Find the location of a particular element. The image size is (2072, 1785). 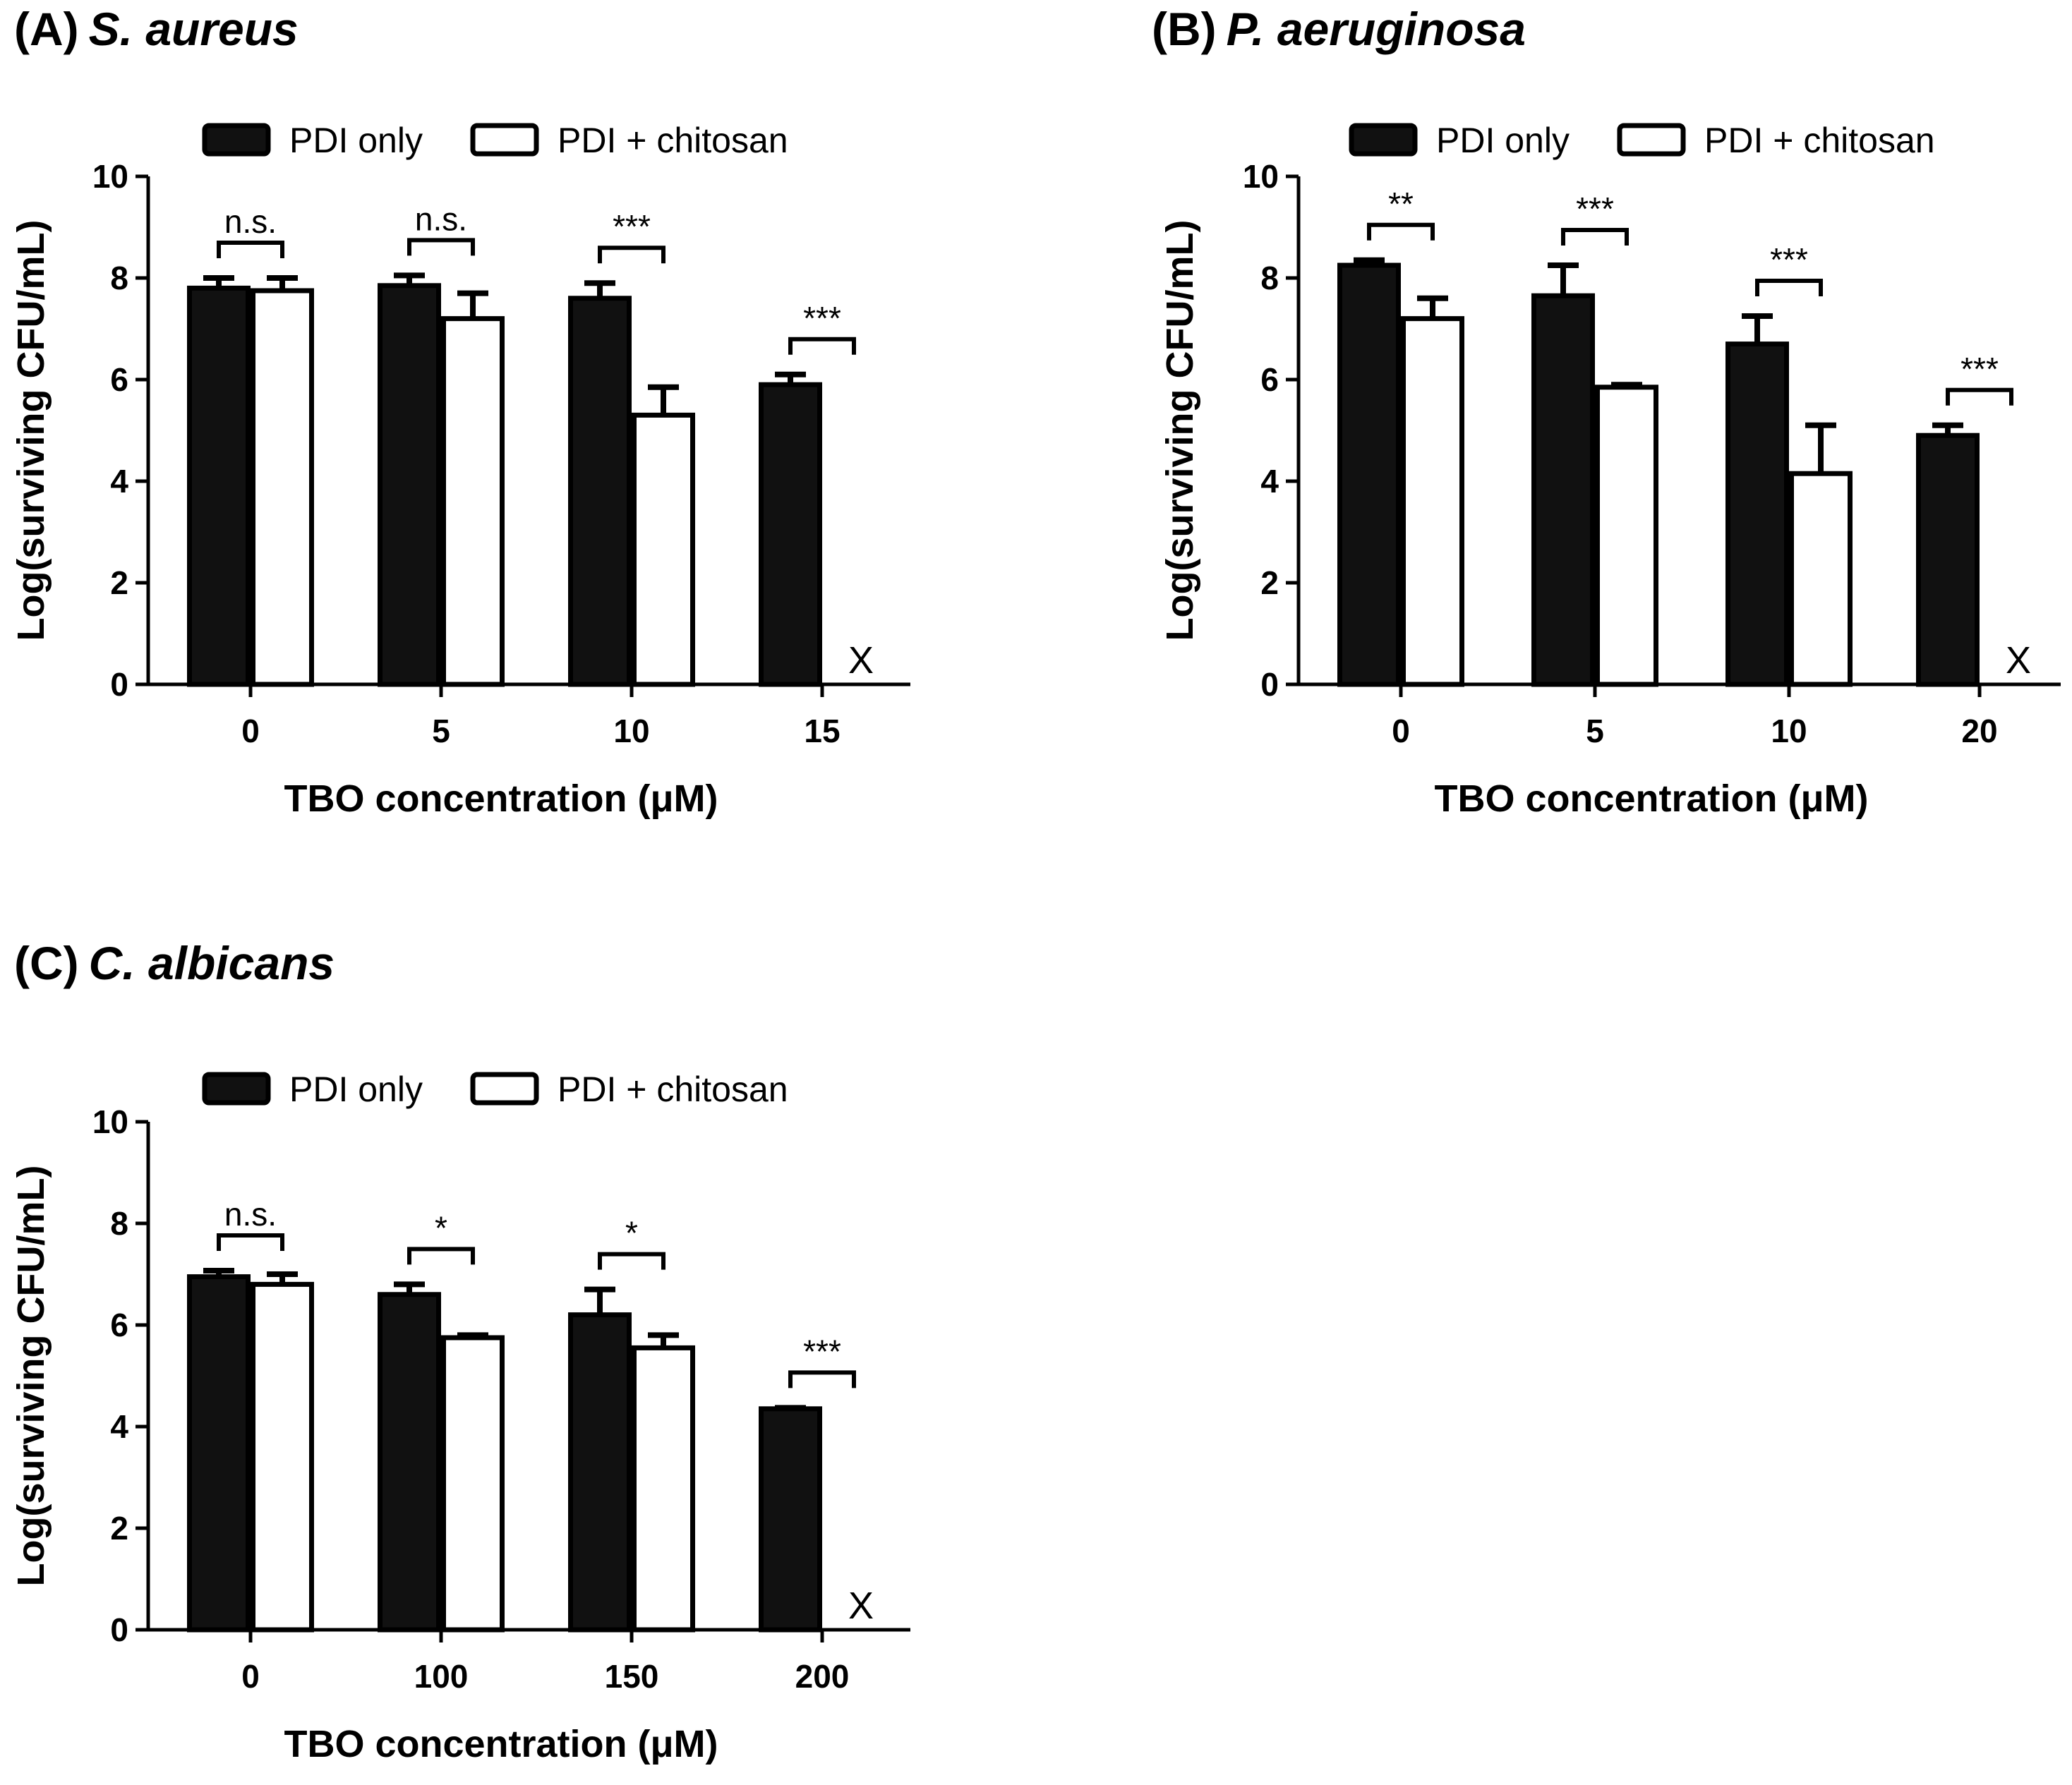

panel-b-x-tick-label-3: 20 is located at coordinates (1979, 731).